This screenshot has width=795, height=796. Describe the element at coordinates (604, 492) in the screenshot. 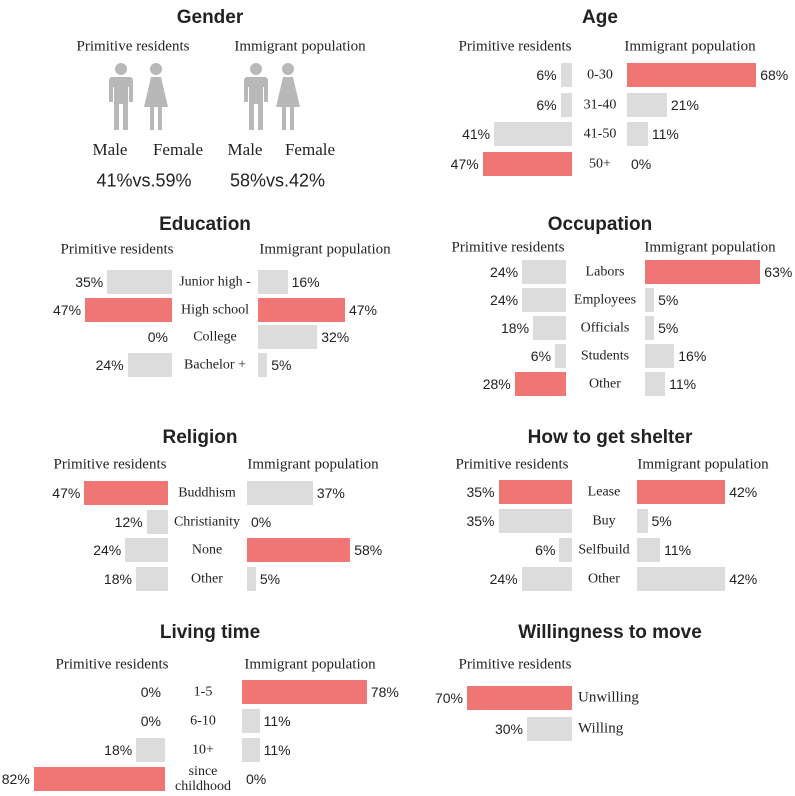

I see `category-label: Lease` at that location.